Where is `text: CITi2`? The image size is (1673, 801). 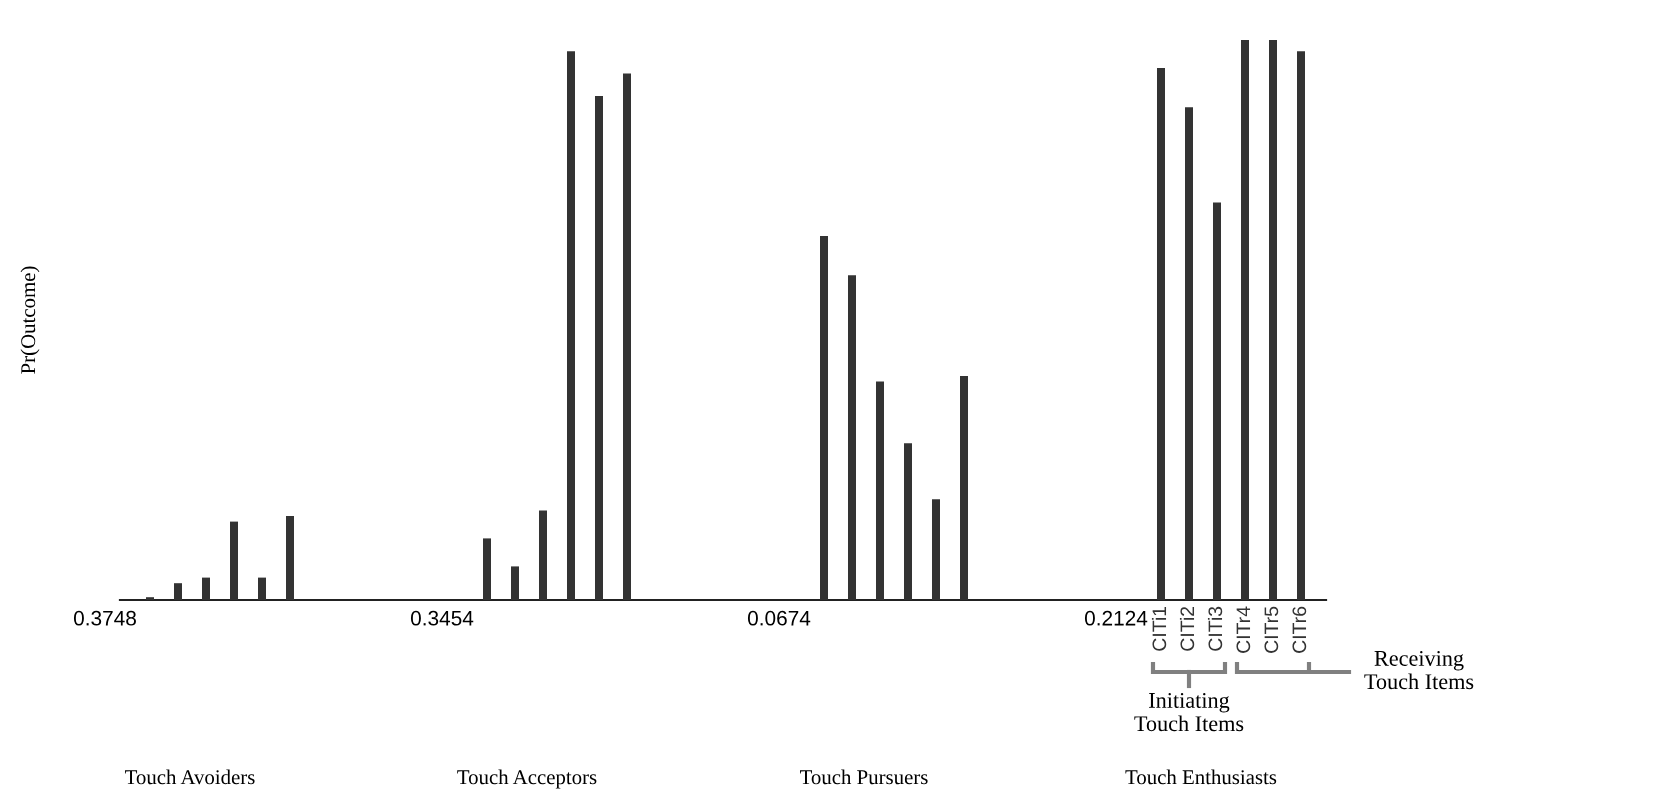
text: CITi2 is located at coordinates (1187, 628).